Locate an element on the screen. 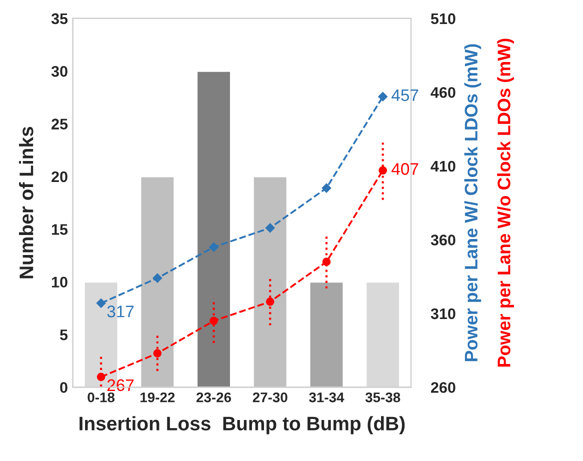  data-label: 457 is located at coordinates (405, 95).